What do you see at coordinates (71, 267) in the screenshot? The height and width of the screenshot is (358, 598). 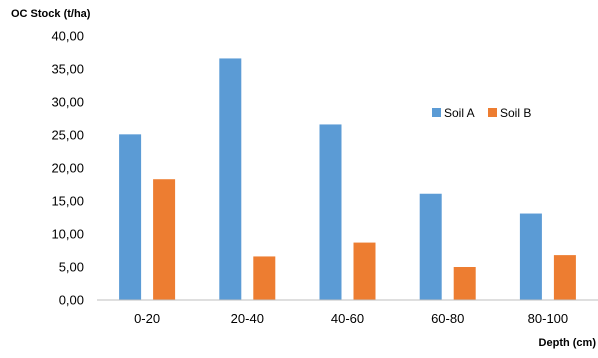 I see `y-tick-label: 5,00` at bounding box center [71, 267].